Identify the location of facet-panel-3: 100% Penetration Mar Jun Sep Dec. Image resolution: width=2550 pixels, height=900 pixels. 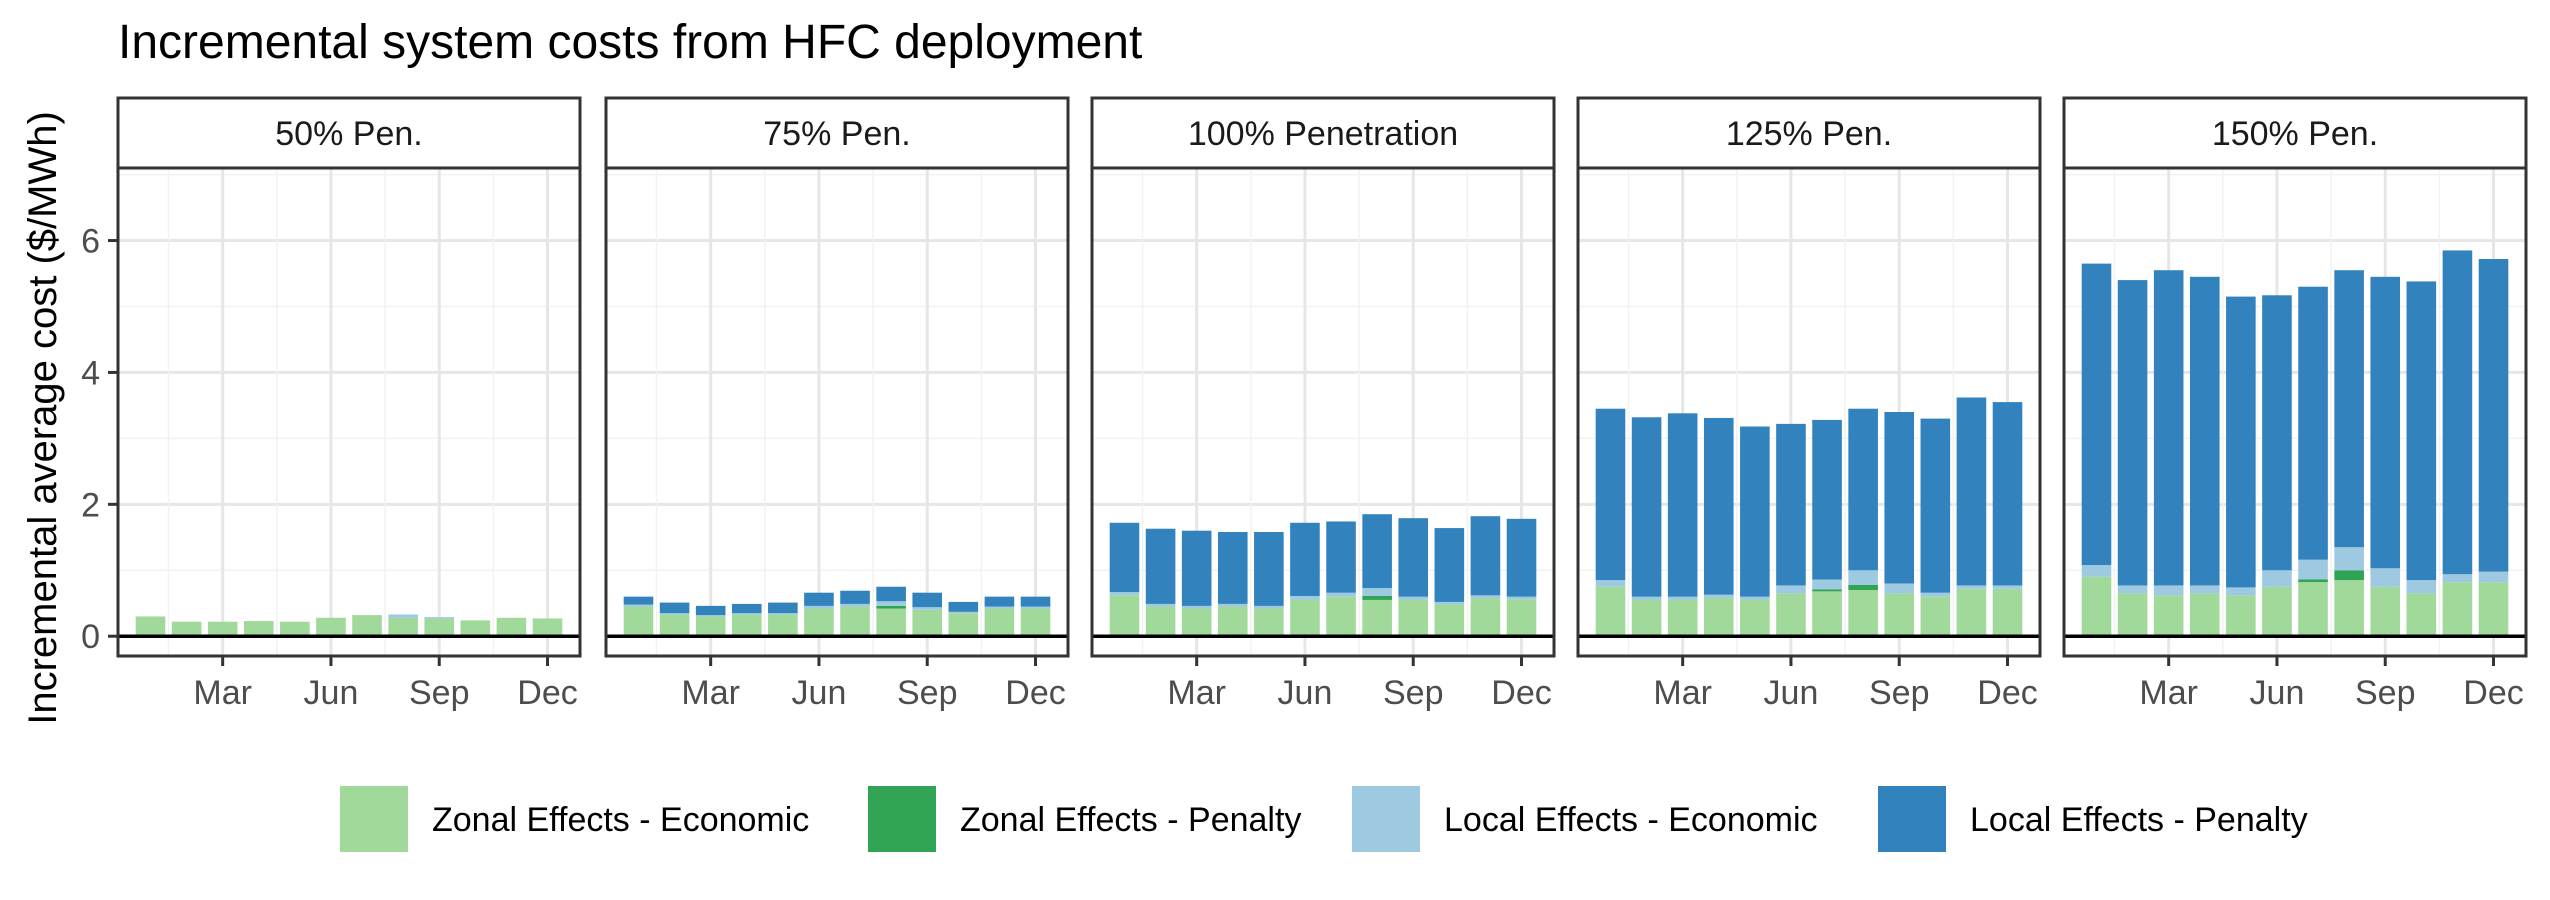
(1323, 404).